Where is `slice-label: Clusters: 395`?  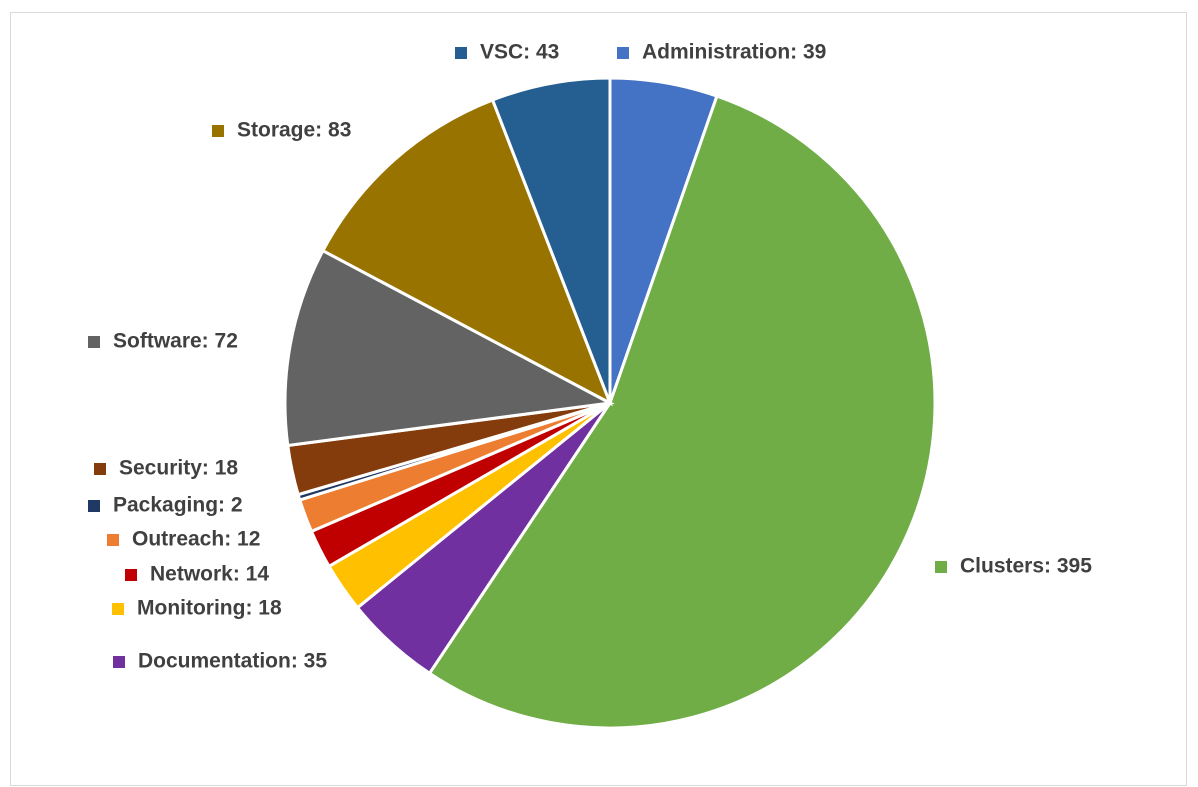
slice-label: Clusters: 395 is located at coordinates (1026, 566).